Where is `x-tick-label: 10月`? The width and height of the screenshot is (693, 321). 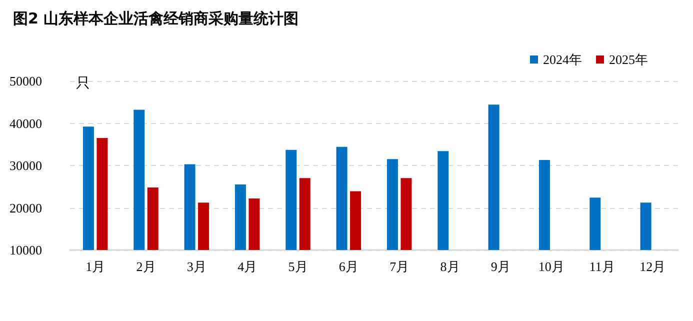 x-tick-label: 10月 is located at coordinates (551, 266).